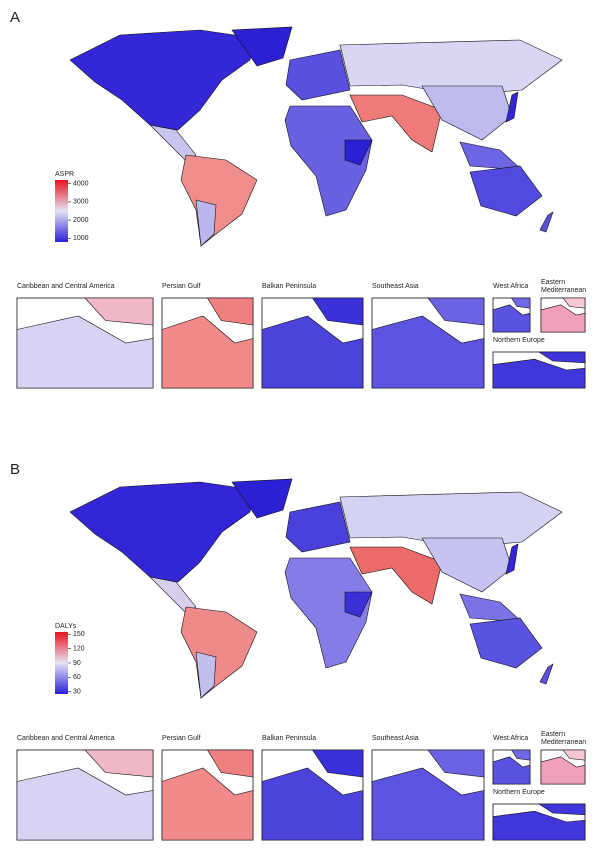 Image resolution: width=592 pixels, height=857 pixels. What do you see at coordinates (77, 663) in the screenshot?
I see `colorbar-tick-label: 90` at bounding box center [77, 663].